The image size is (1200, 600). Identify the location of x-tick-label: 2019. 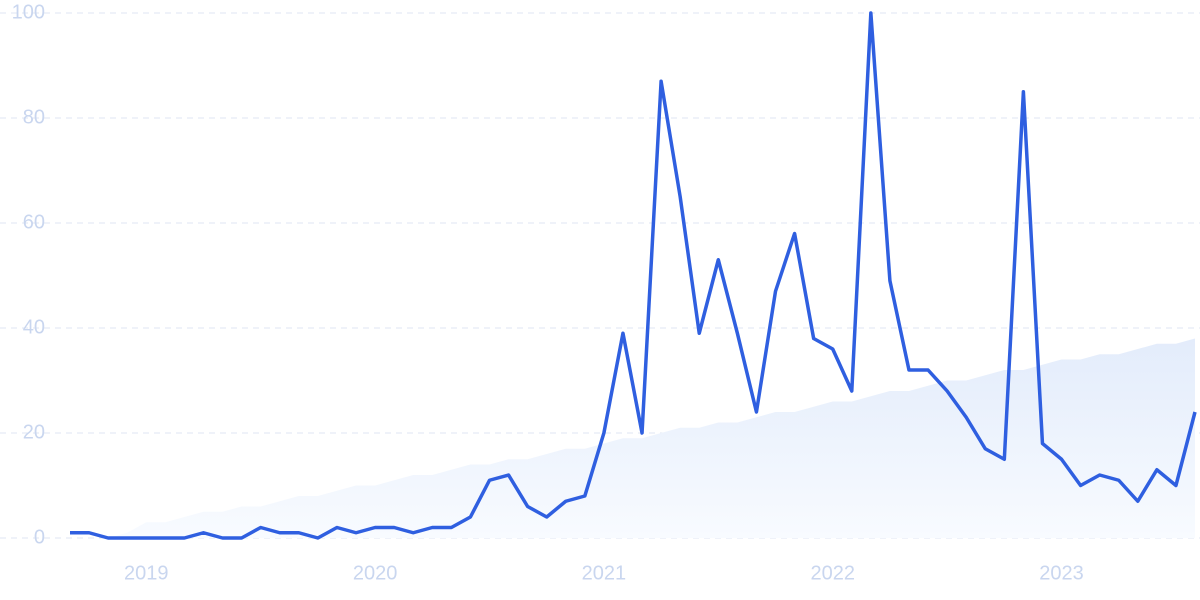
(146, 573).